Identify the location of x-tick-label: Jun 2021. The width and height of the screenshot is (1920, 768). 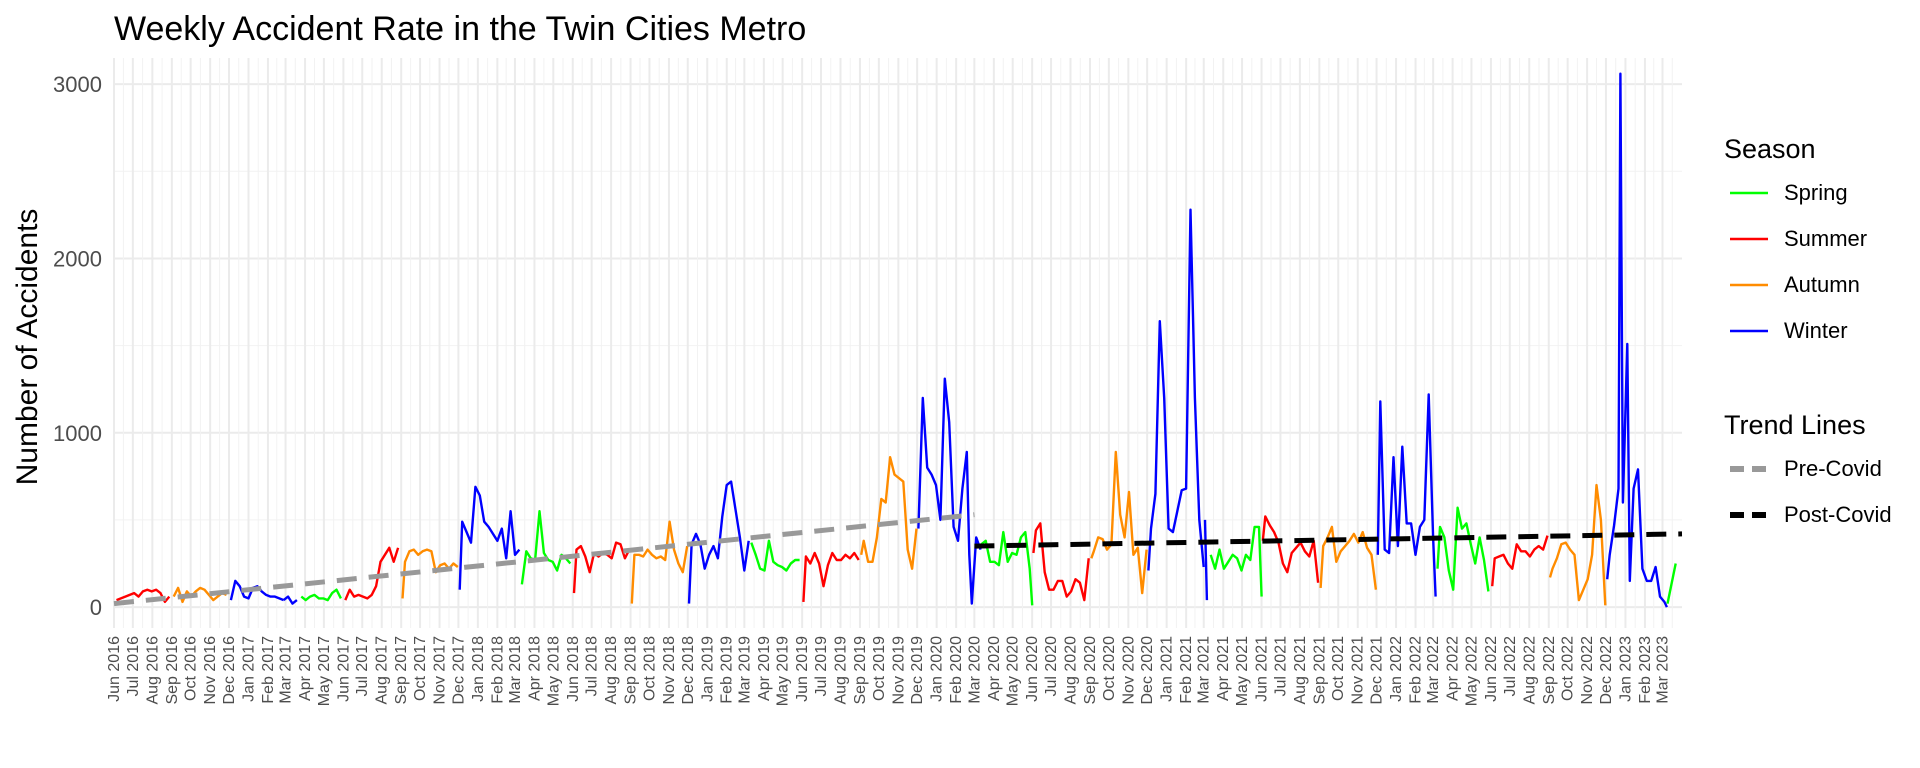
(1262, 669).